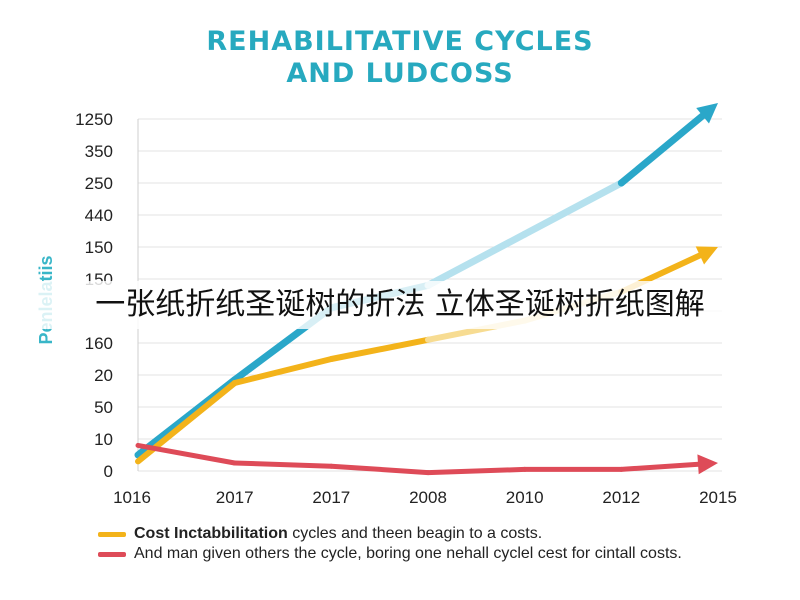 The width and height of the screenshot is (800, 600). What do you see at coordinates (426, 459) in the screenshot?
I see `series-line` at bounding box center [426, 459].